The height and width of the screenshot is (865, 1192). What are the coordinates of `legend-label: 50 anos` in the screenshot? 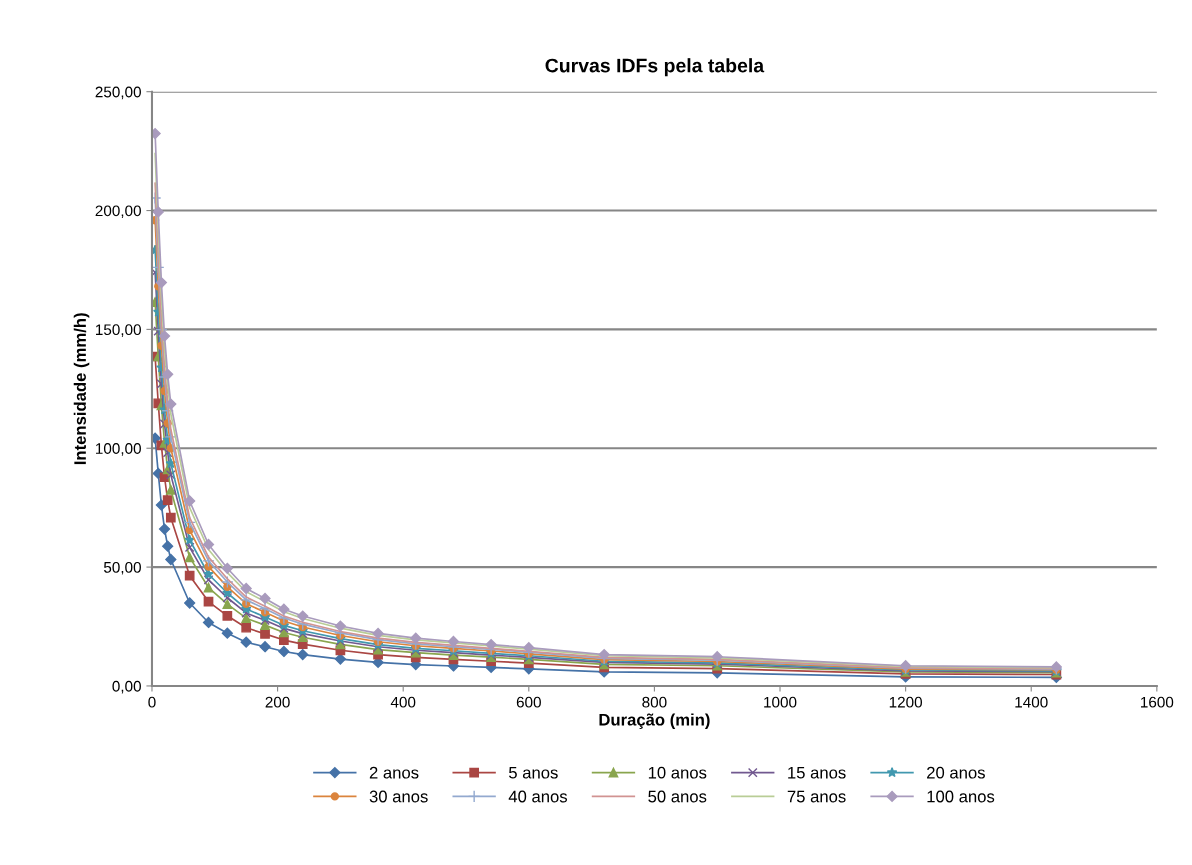 It's located at (677, 796).